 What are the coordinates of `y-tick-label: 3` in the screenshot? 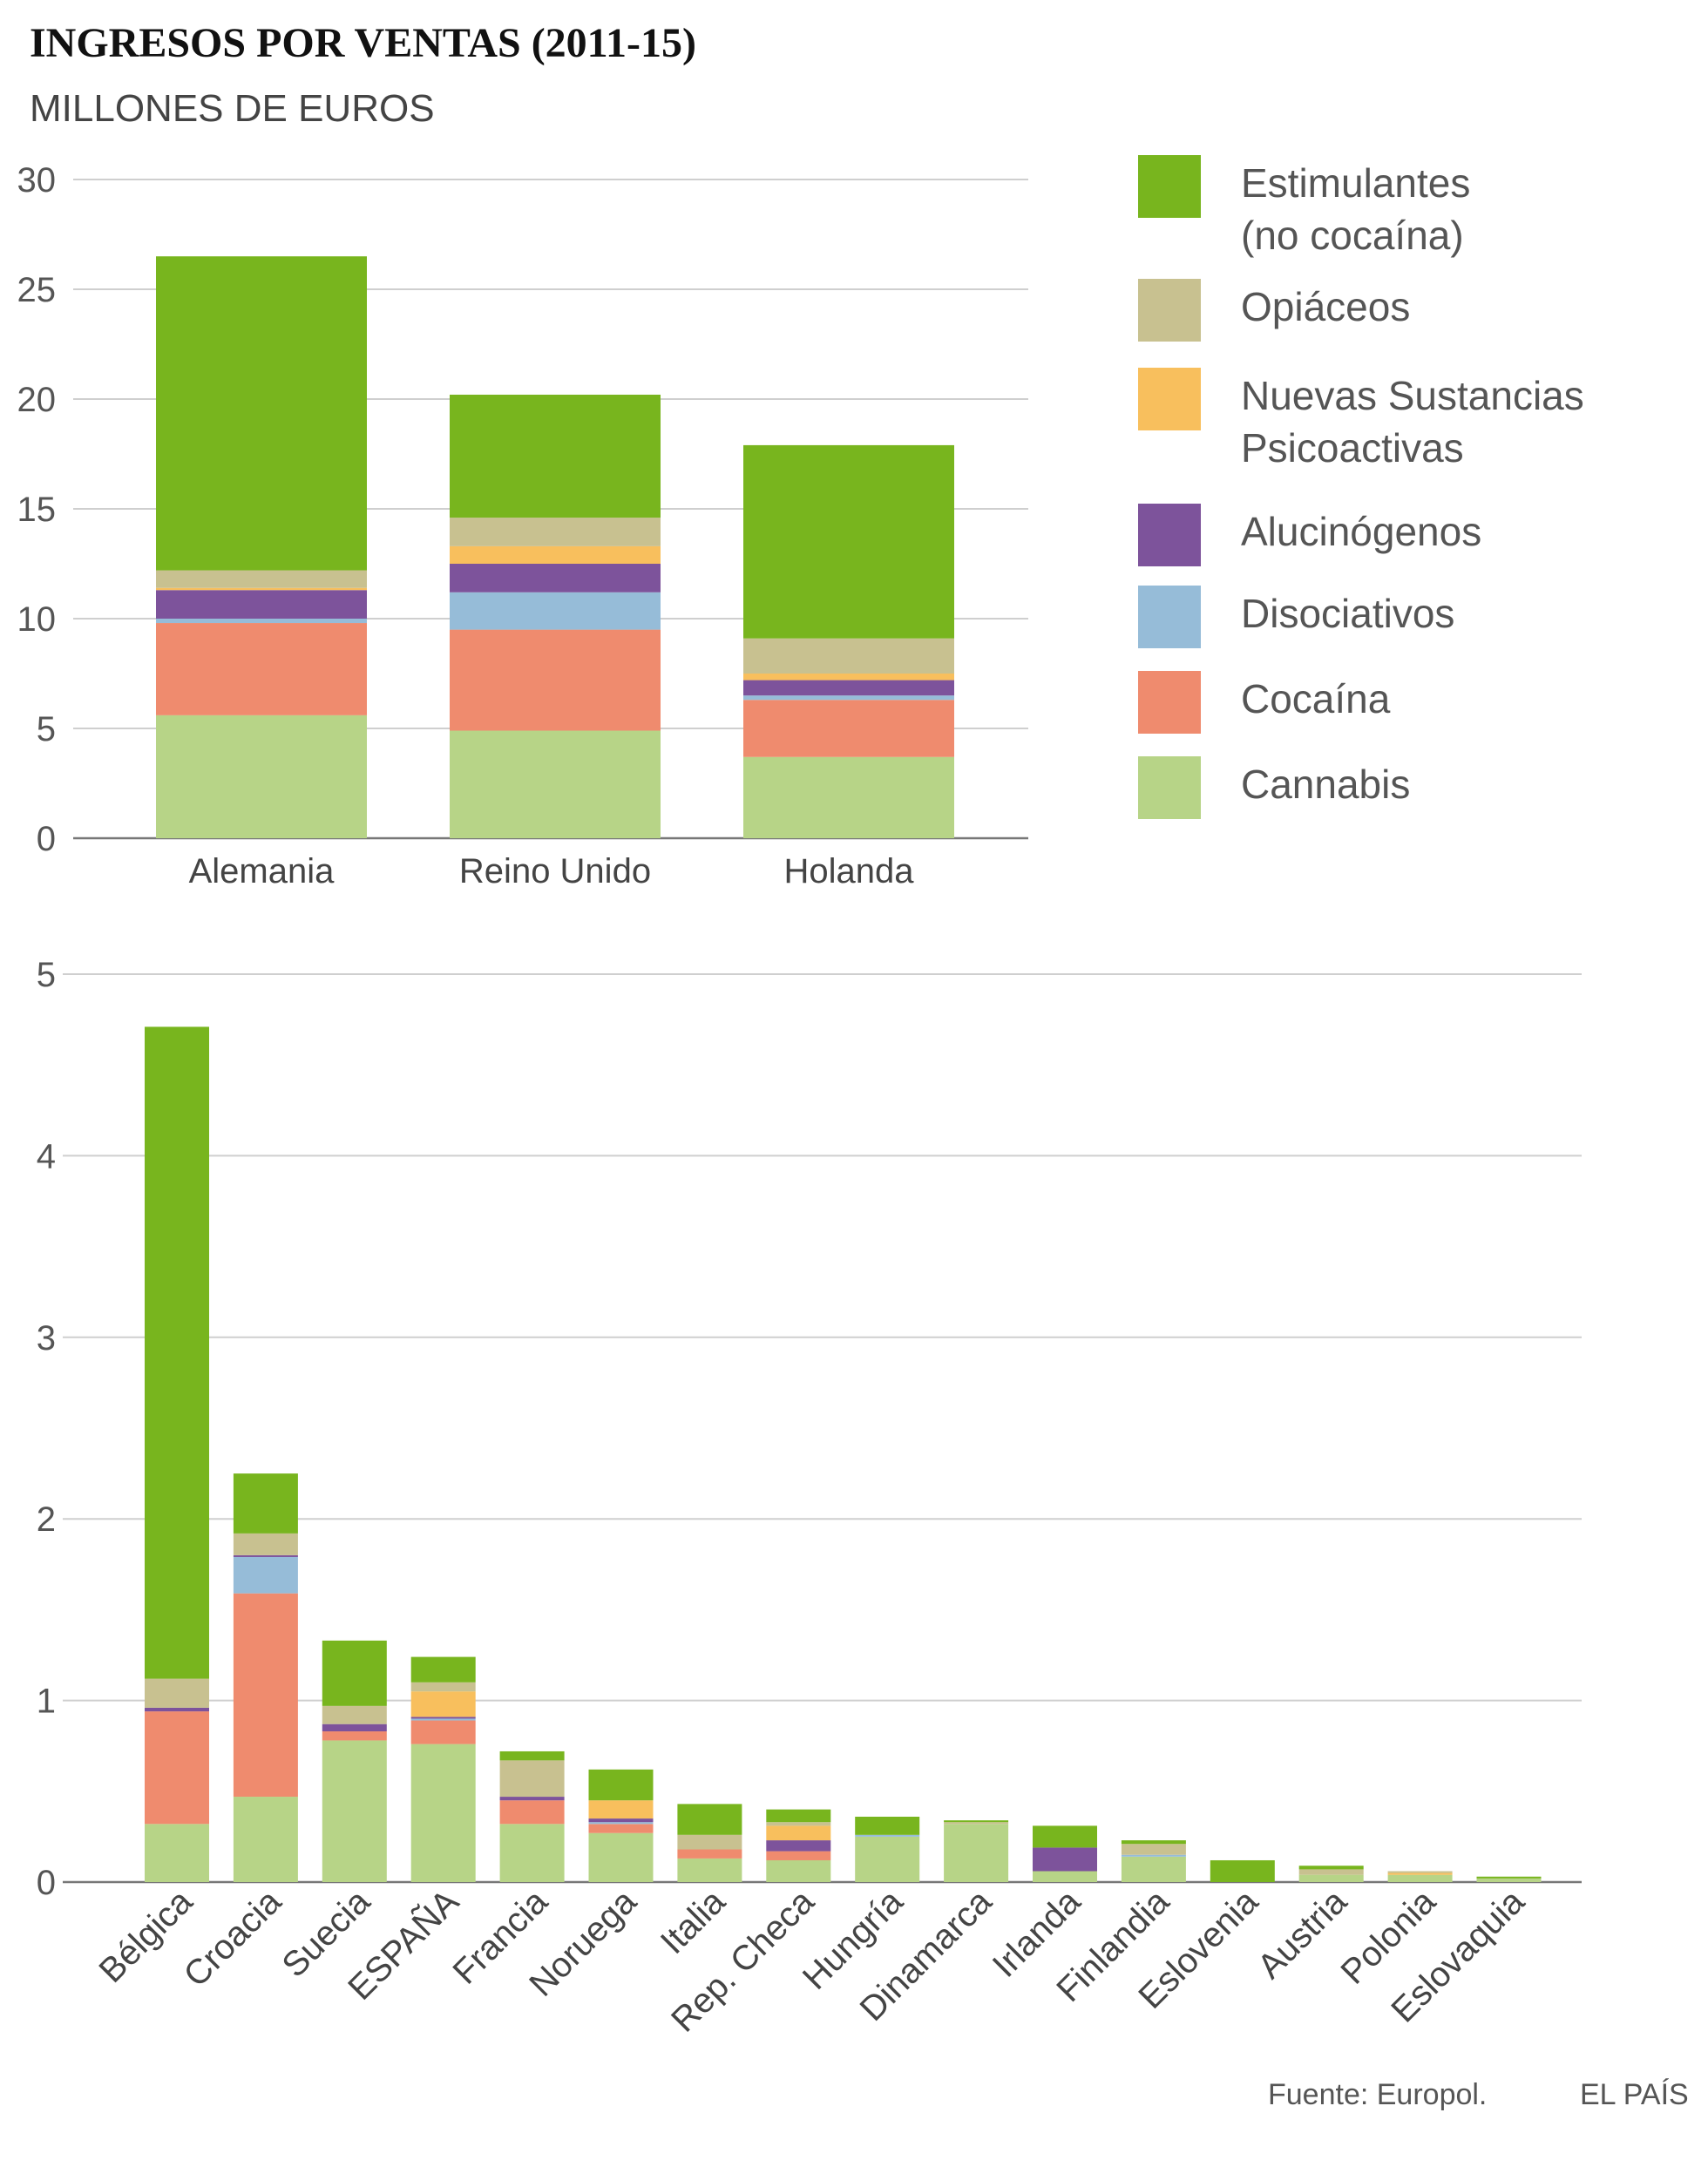 It's located at (46, 1338).